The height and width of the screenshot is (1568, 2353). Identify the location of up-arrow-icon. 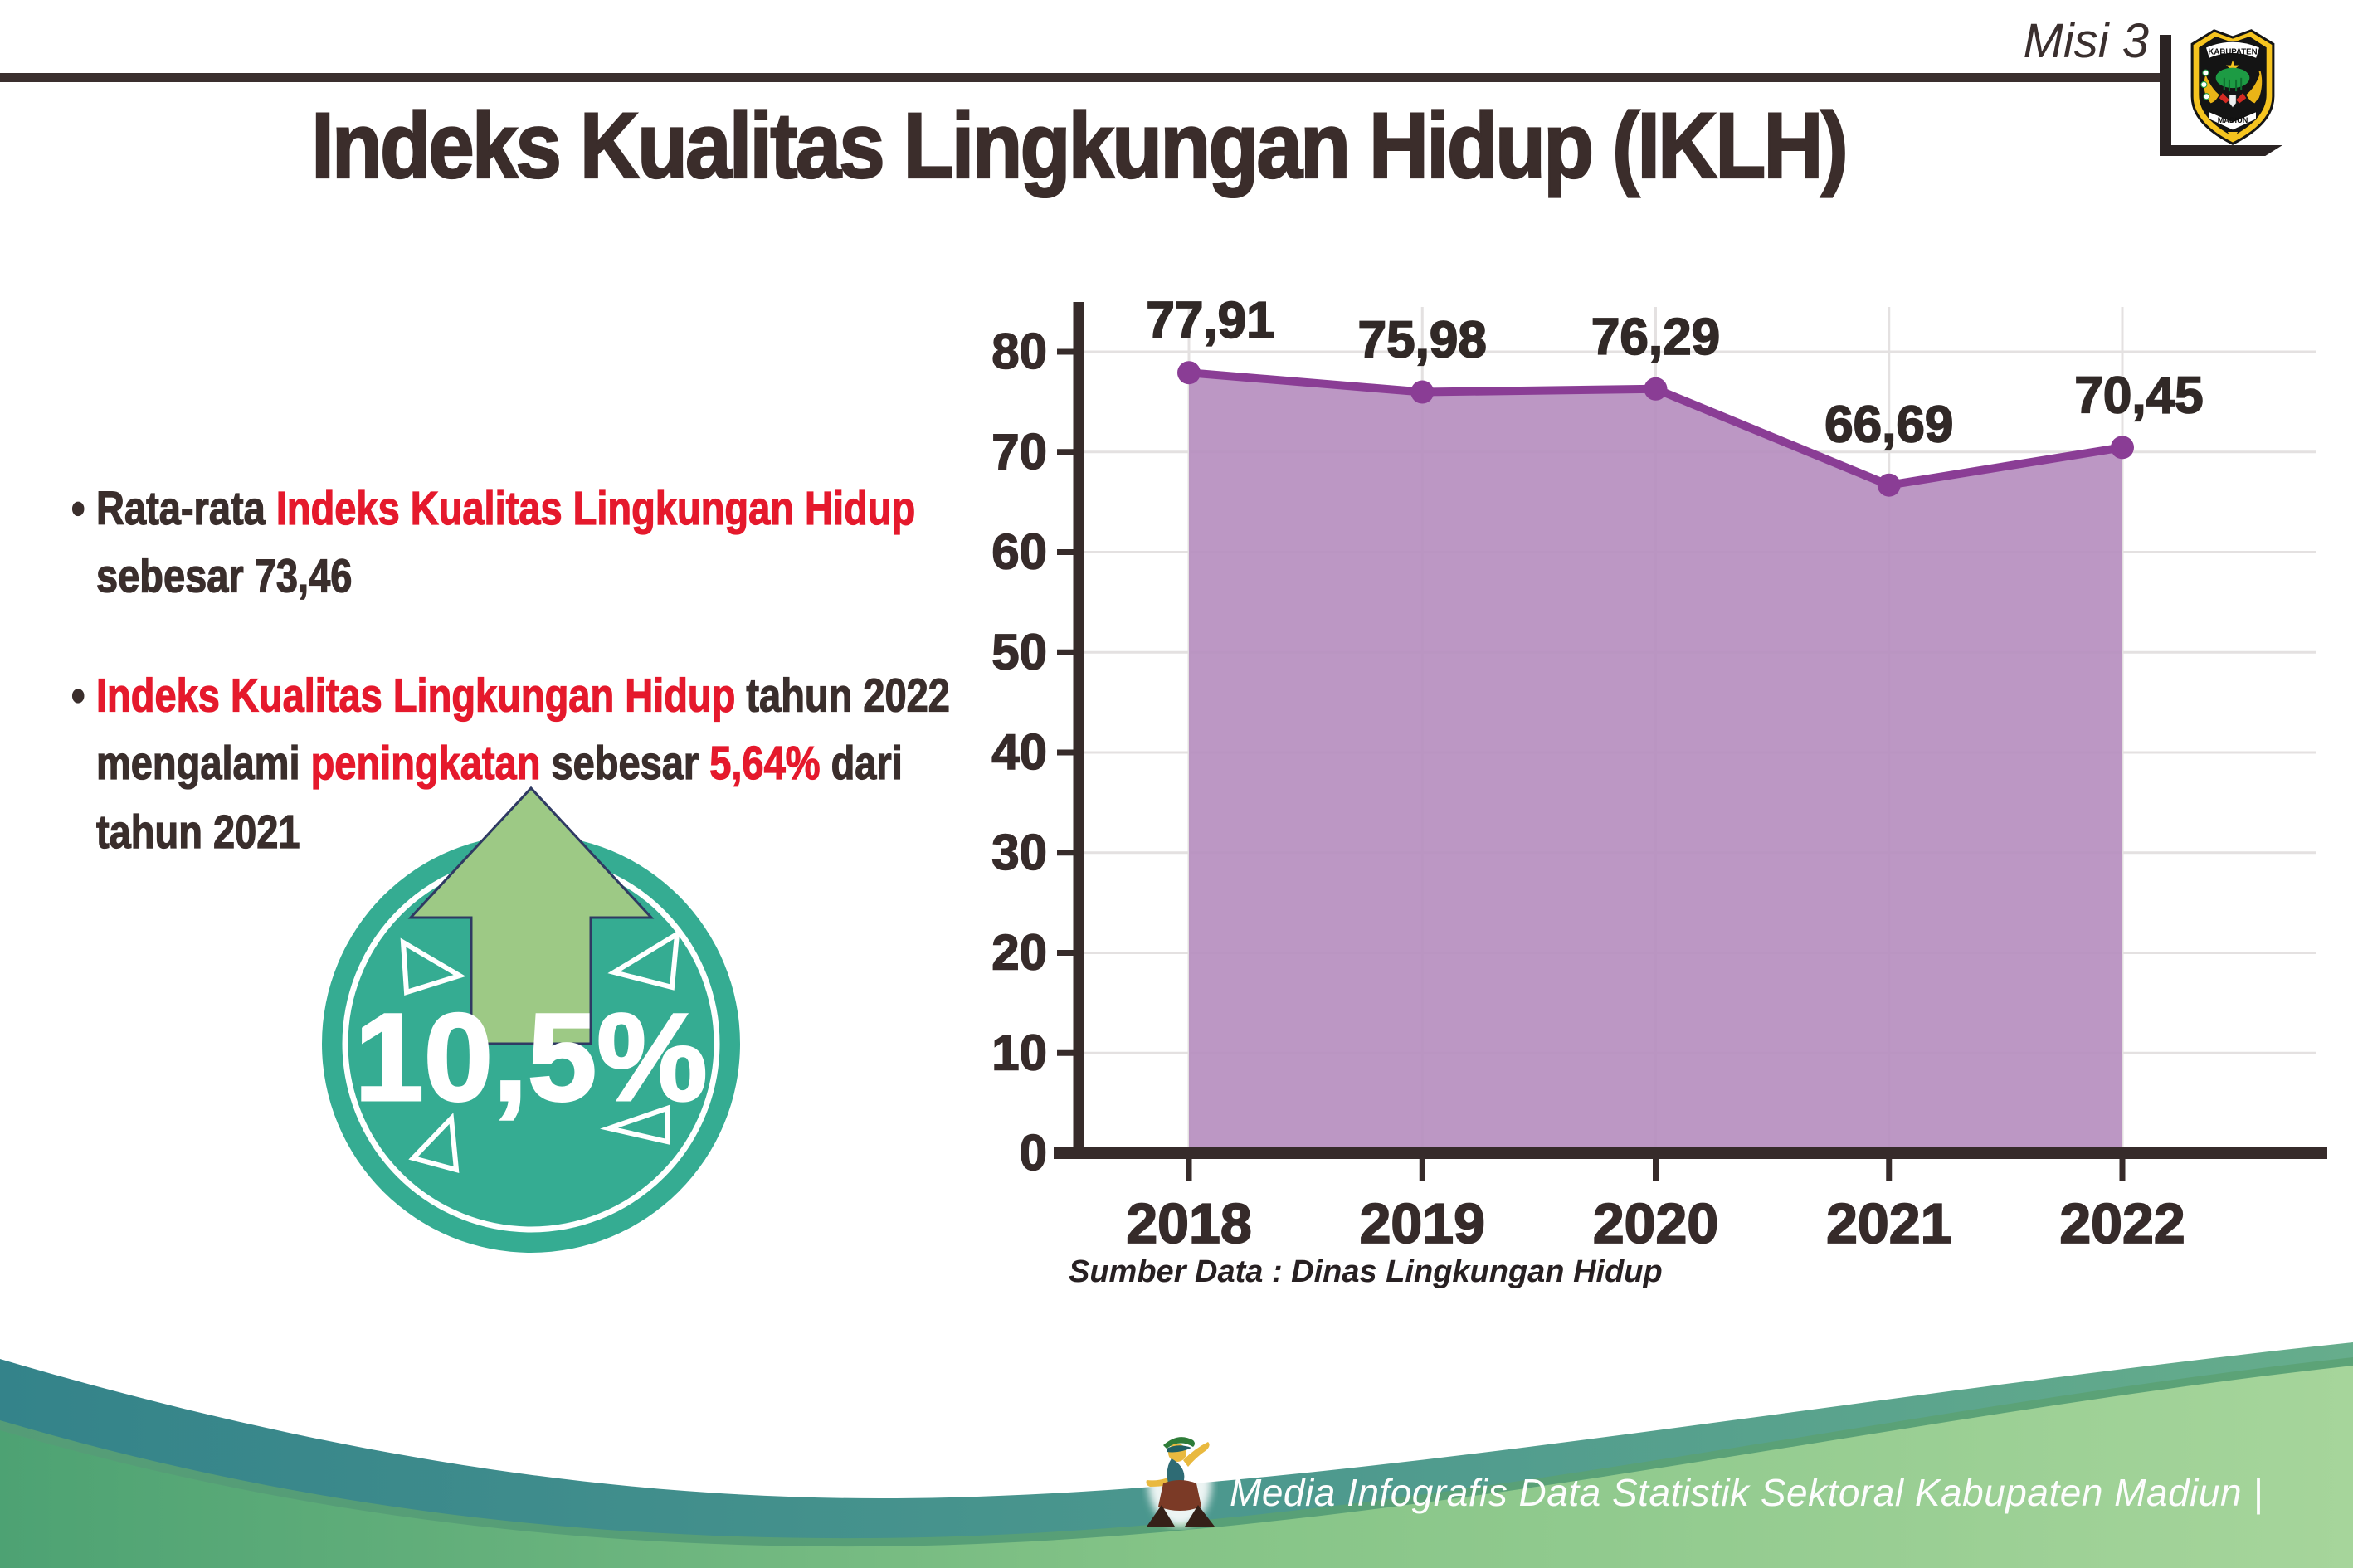
(531, 915).